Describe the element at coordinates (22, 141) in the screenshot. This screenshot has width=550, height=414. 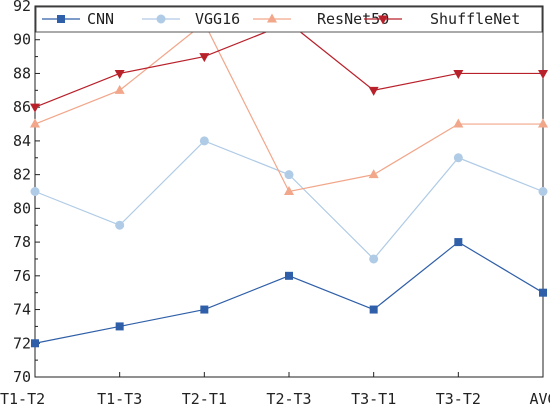
I see `y-tick-label: 84` at that location.